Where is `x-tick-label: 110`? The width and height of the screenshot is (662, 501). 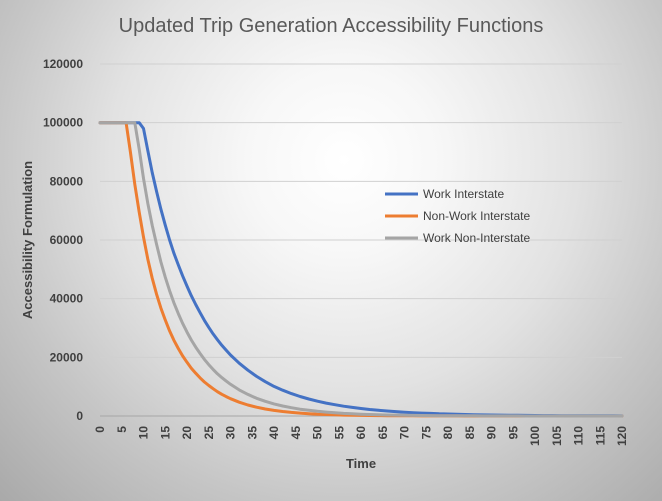
x-tick-label: 110 is located at coordinates (579, 436).